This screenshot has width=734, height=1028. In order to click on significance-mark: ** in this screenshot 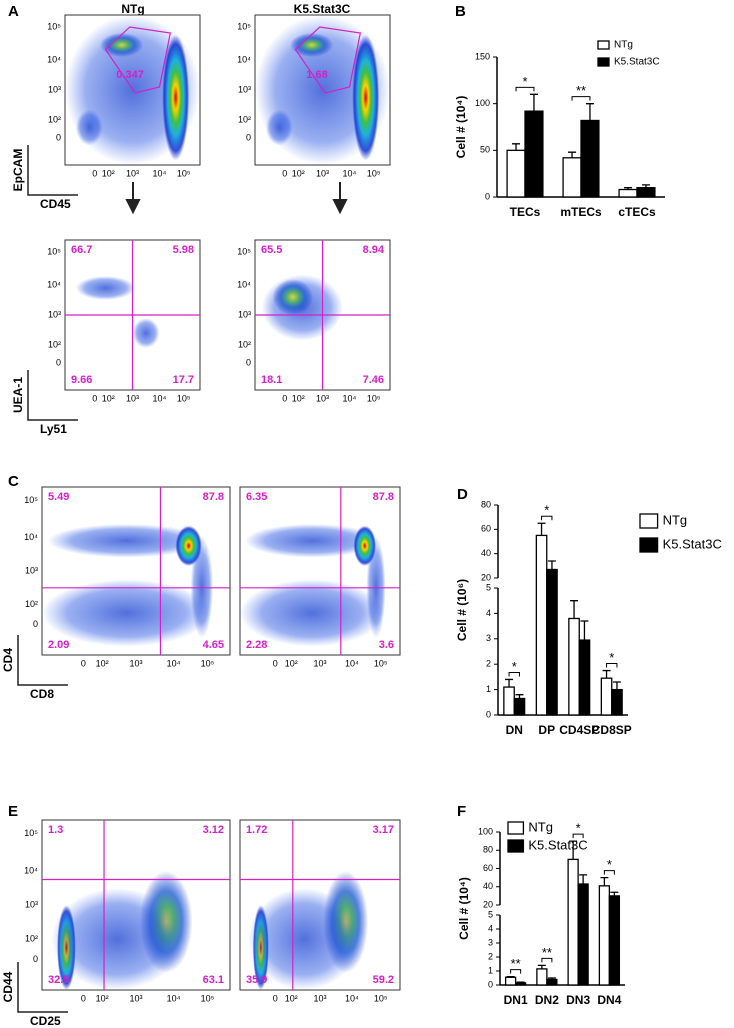, I will do `click(547, 952)`.